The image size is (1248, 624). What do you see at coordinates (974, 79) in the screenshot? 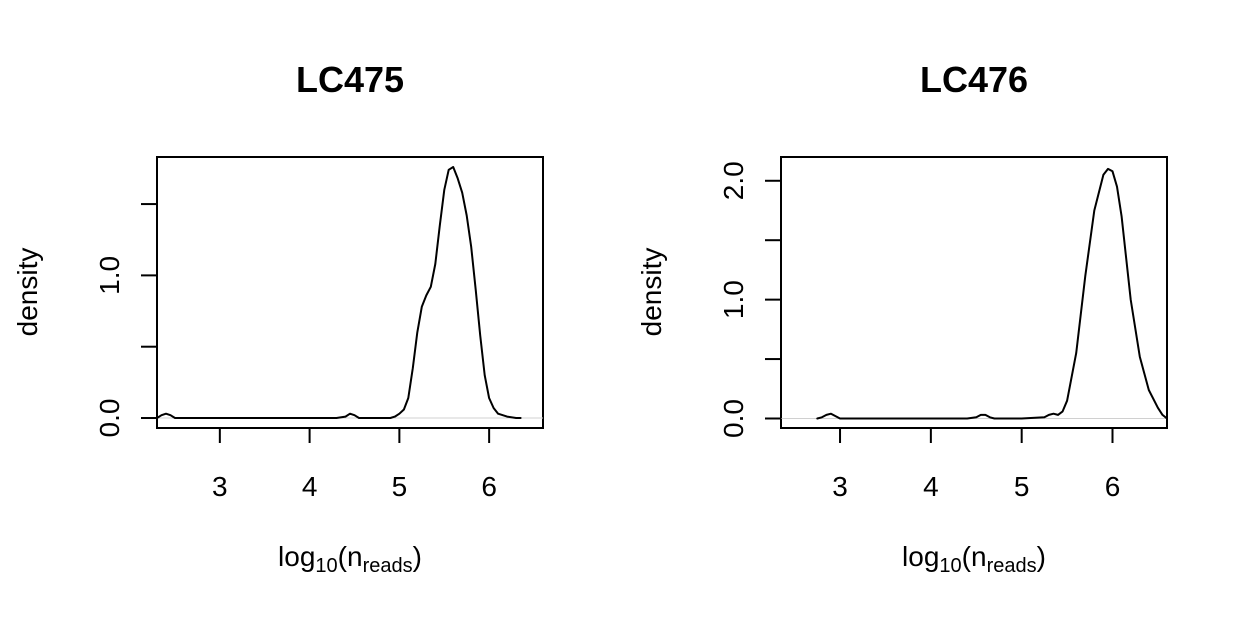
I see `plot-title: LC476` at bounding box center [974, 79].